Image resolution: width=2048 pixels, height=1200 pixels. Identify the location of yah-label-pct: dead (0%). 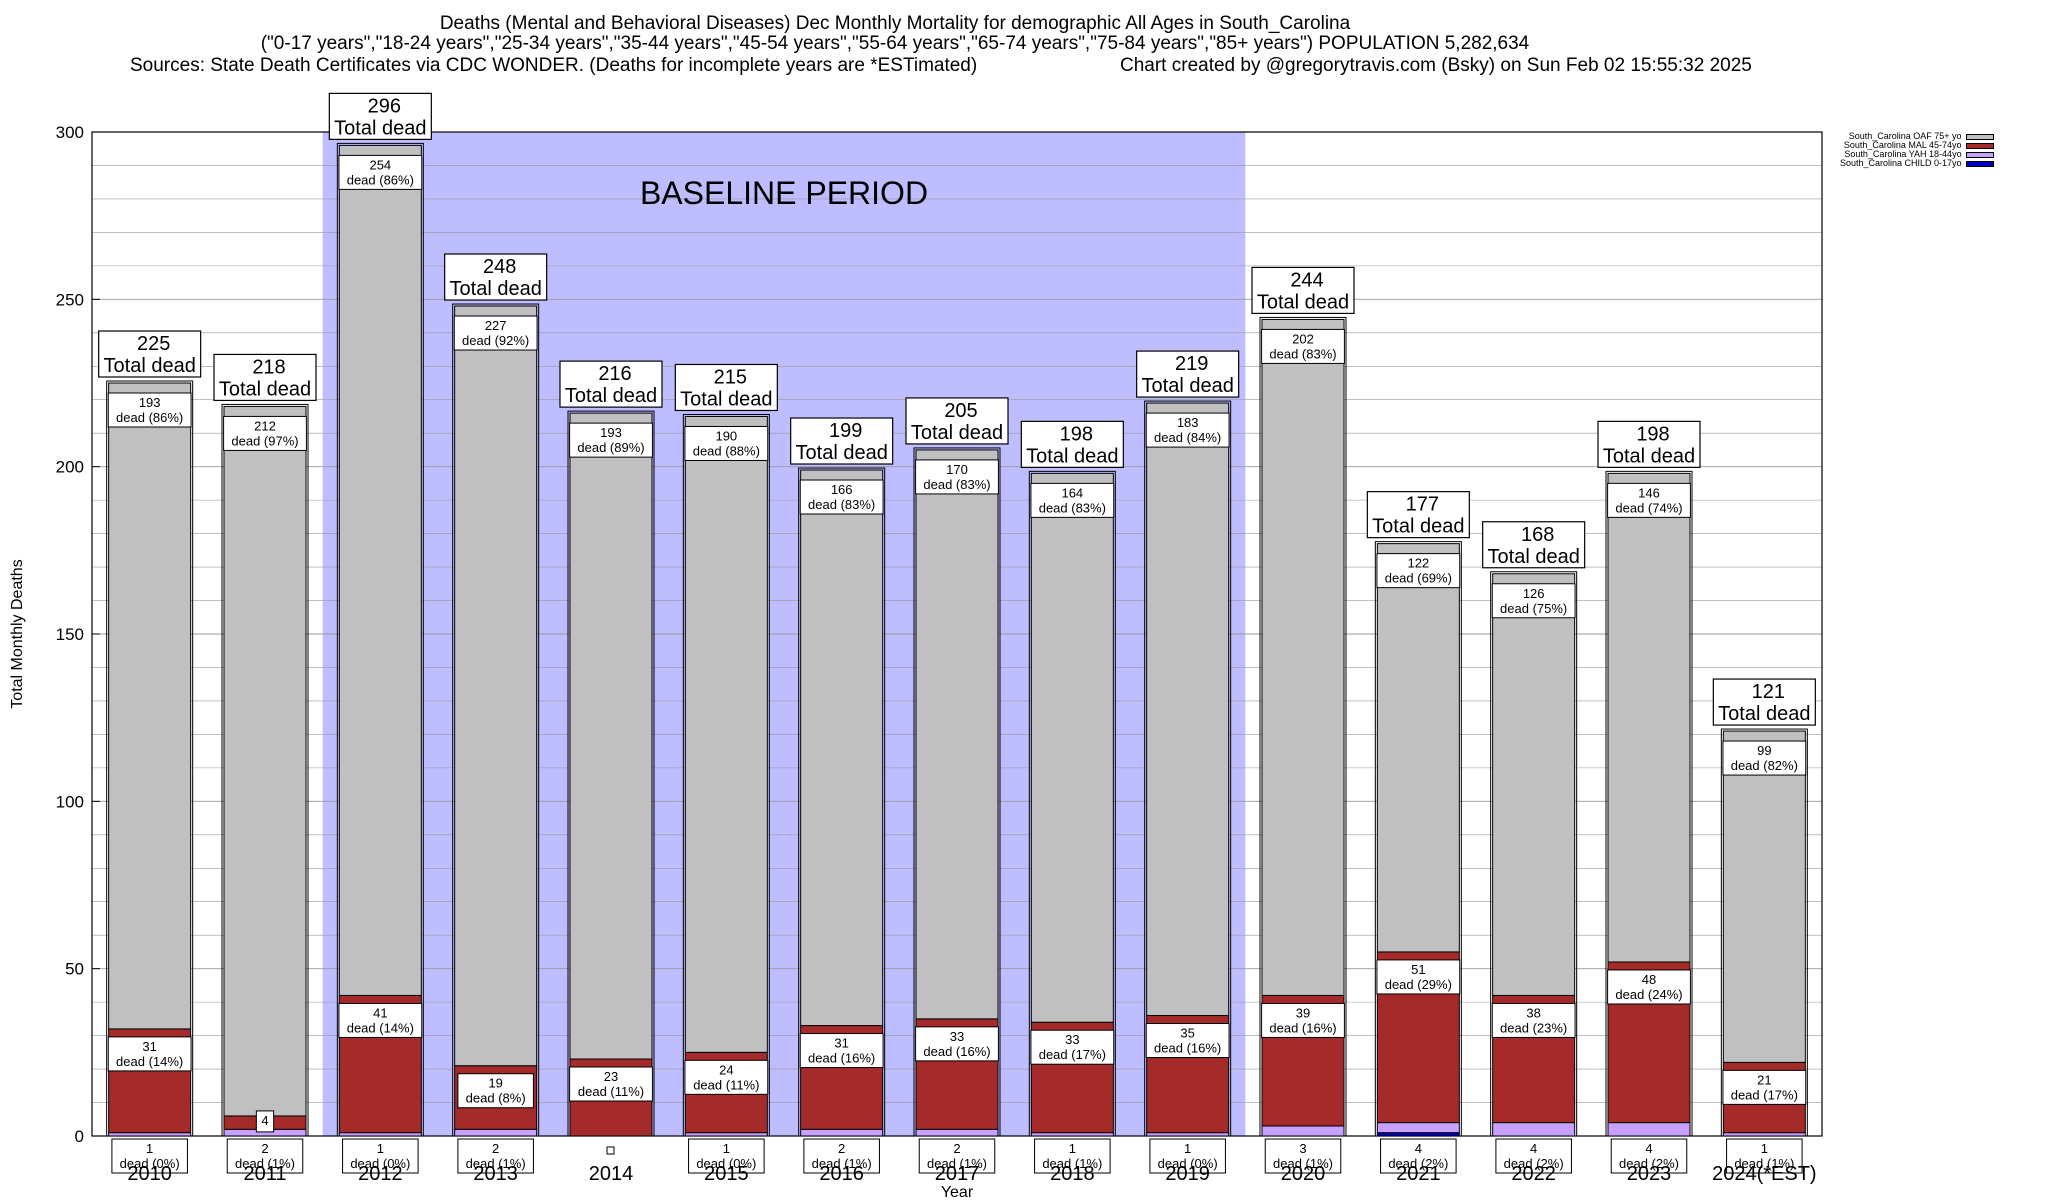
(726, 1163).